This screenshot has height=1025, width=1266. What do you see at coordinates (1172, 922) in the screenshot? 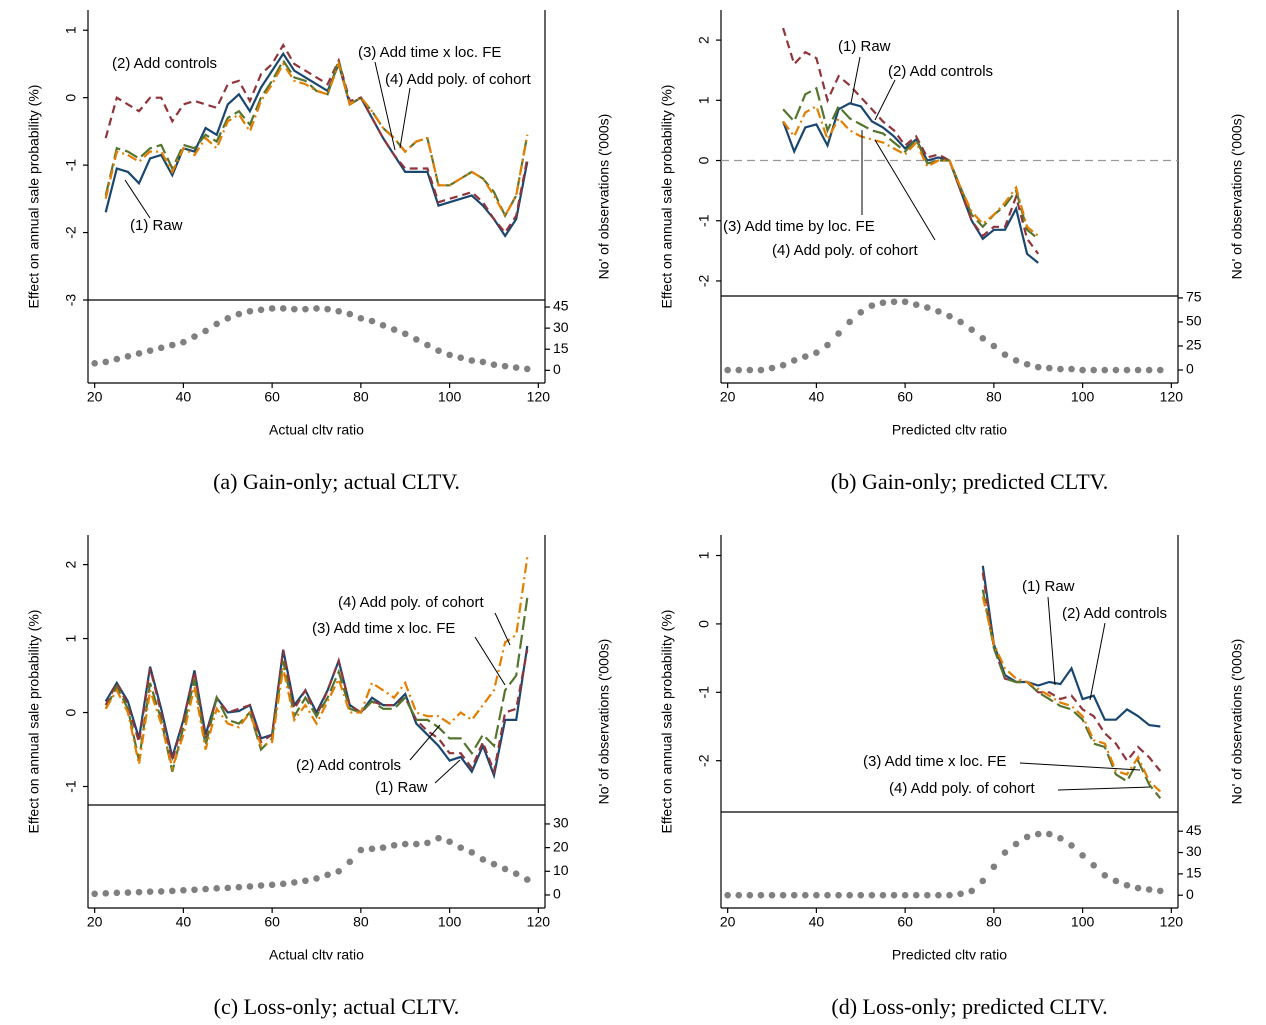
I see `x-tick-label: 120` at bounding box center [1172, 922].